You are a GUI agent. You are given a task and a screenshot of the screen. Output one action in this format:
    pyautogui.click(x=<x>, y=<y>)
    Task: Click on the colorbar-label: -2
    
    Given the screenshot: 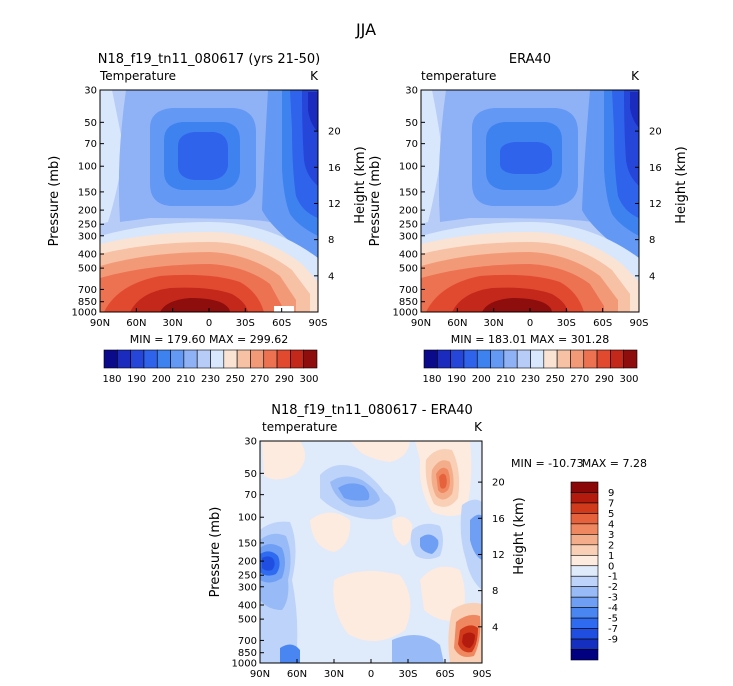 What is the action you would take?
    pyautogui.click(x=613, y=587)
    